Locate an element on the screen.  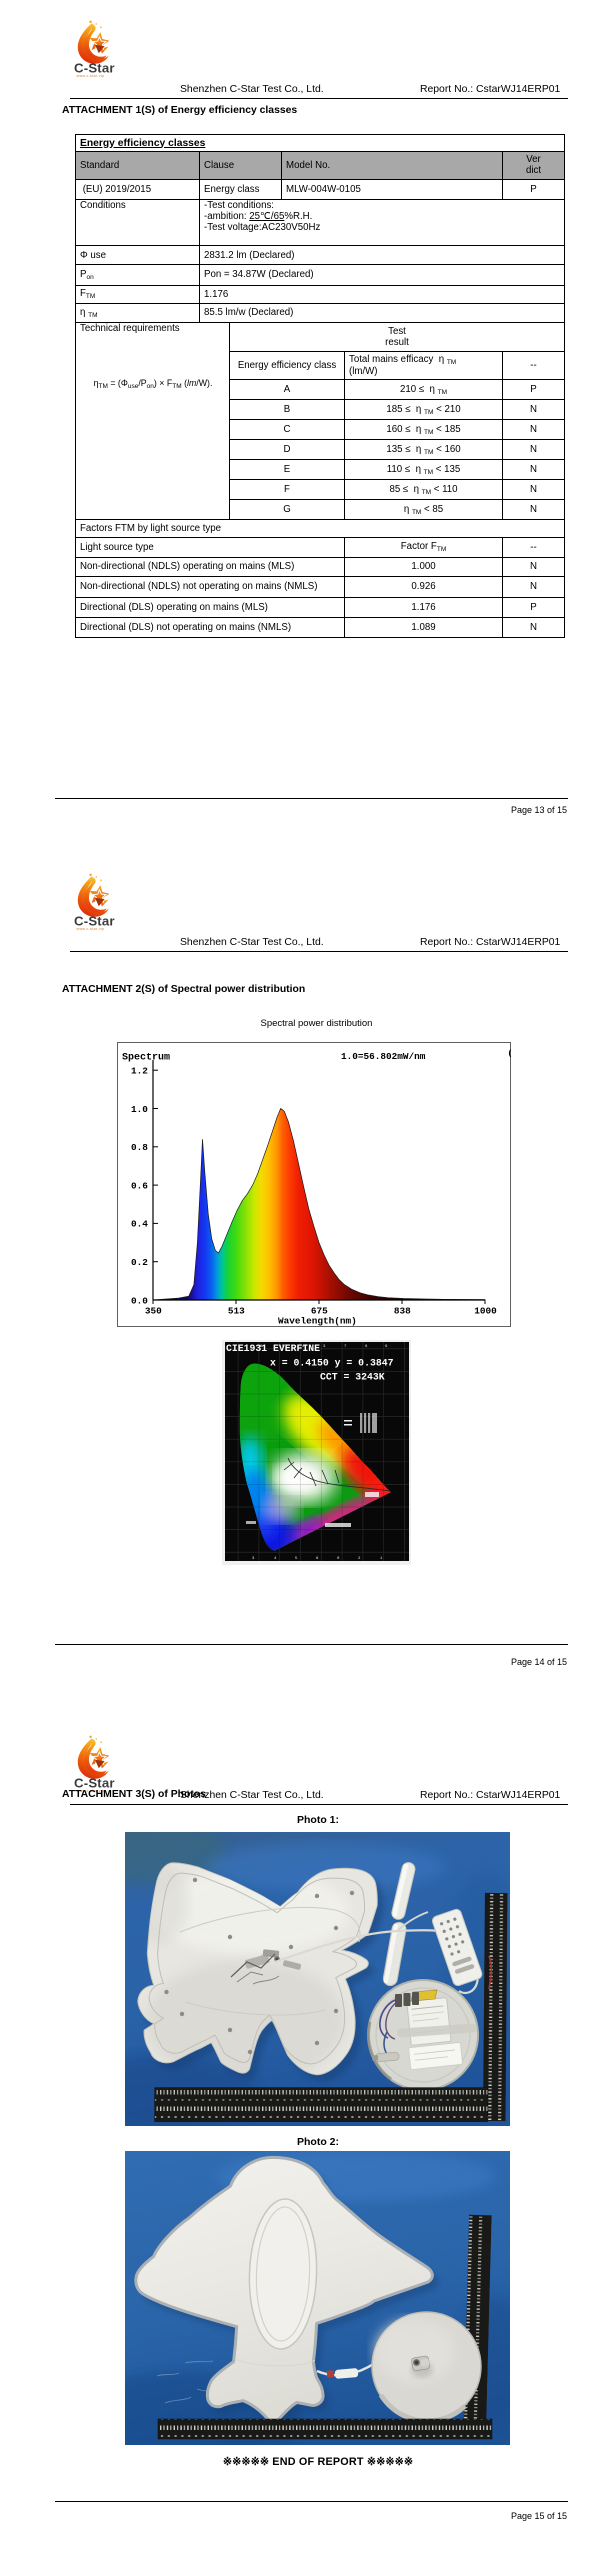
svg-text: CIE1931 EVERFINE is located at coordinates (273, 1348).